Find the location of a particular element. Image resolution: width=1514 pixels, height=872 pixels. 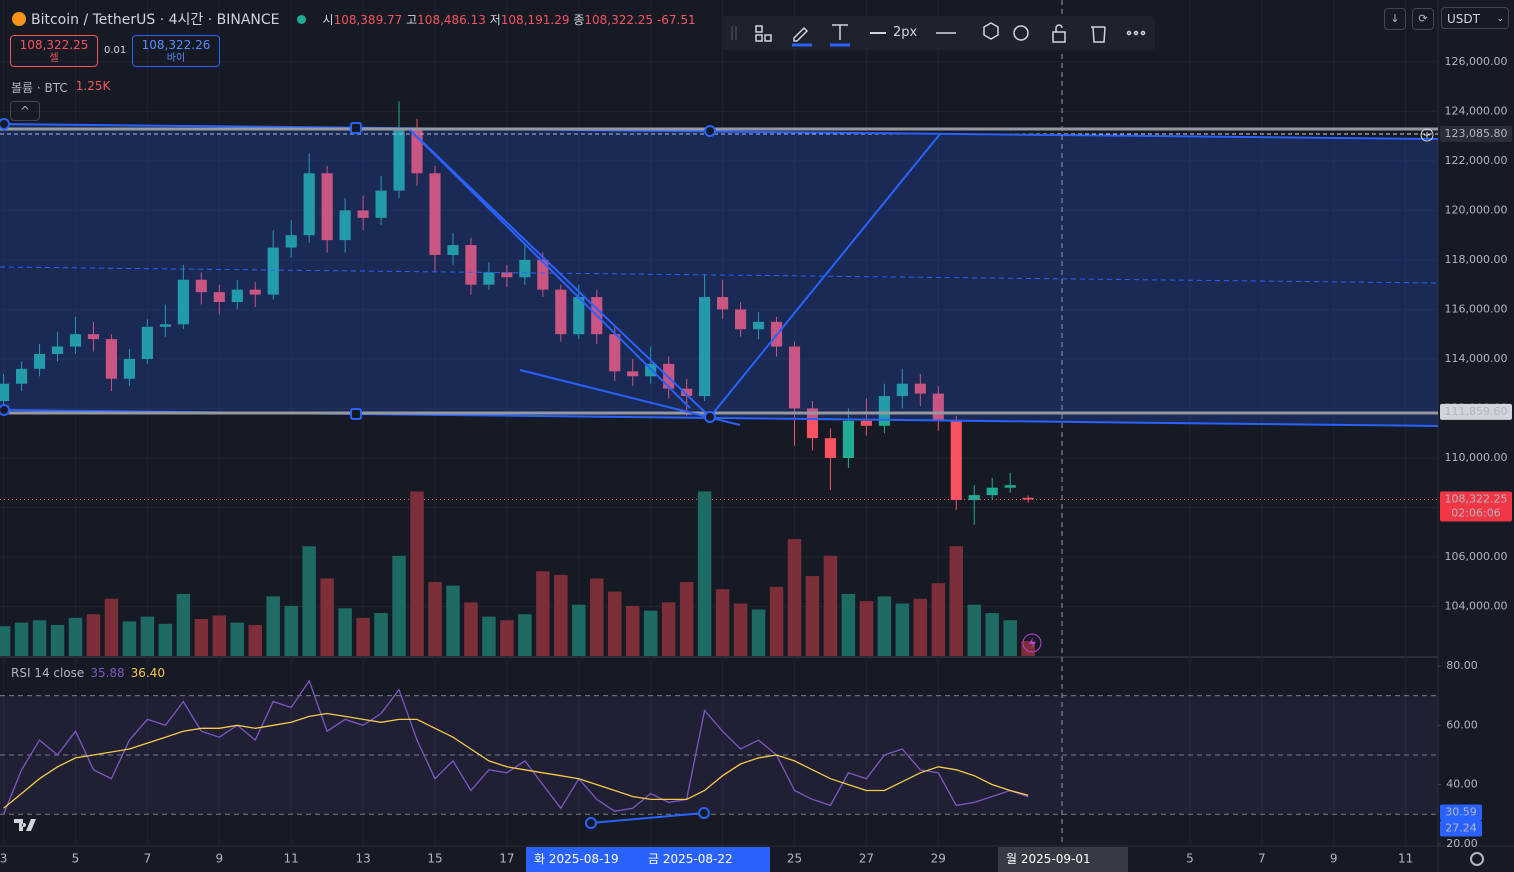

divergence-line is located at coordinates (647, 818).